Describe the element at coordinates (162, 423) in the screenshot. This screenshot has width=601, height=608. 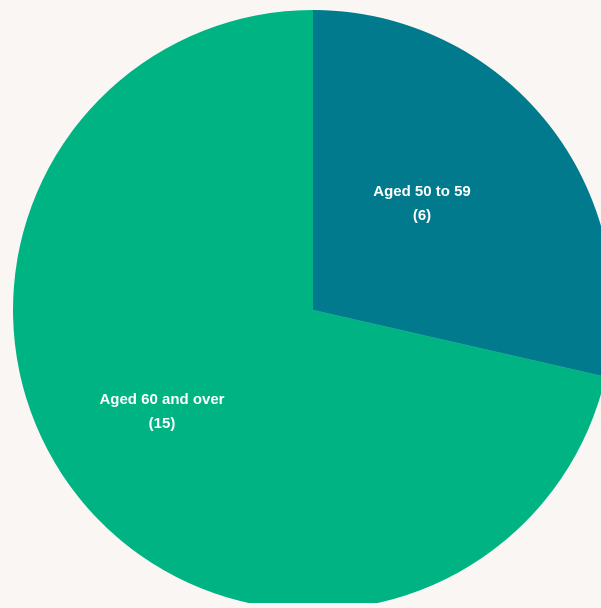
I see `slice-value-1: (15)` at that location.